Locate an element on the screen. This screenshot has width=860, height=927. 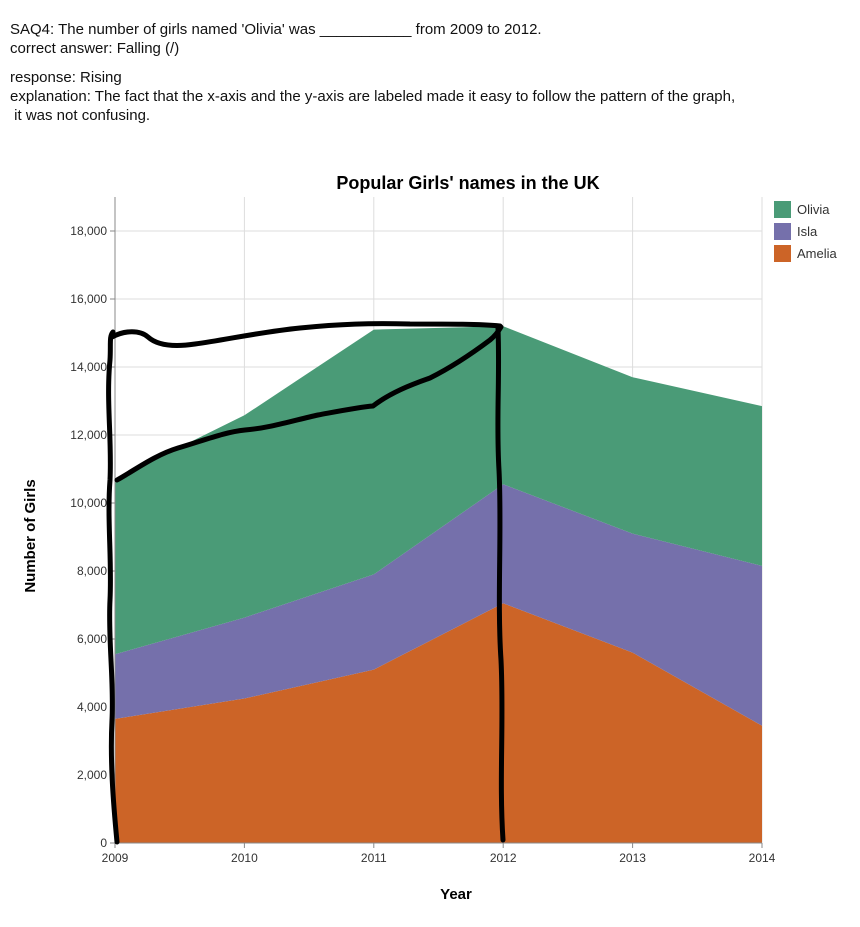
legend-label-isla: Isla is located at coordinates (807, 231).